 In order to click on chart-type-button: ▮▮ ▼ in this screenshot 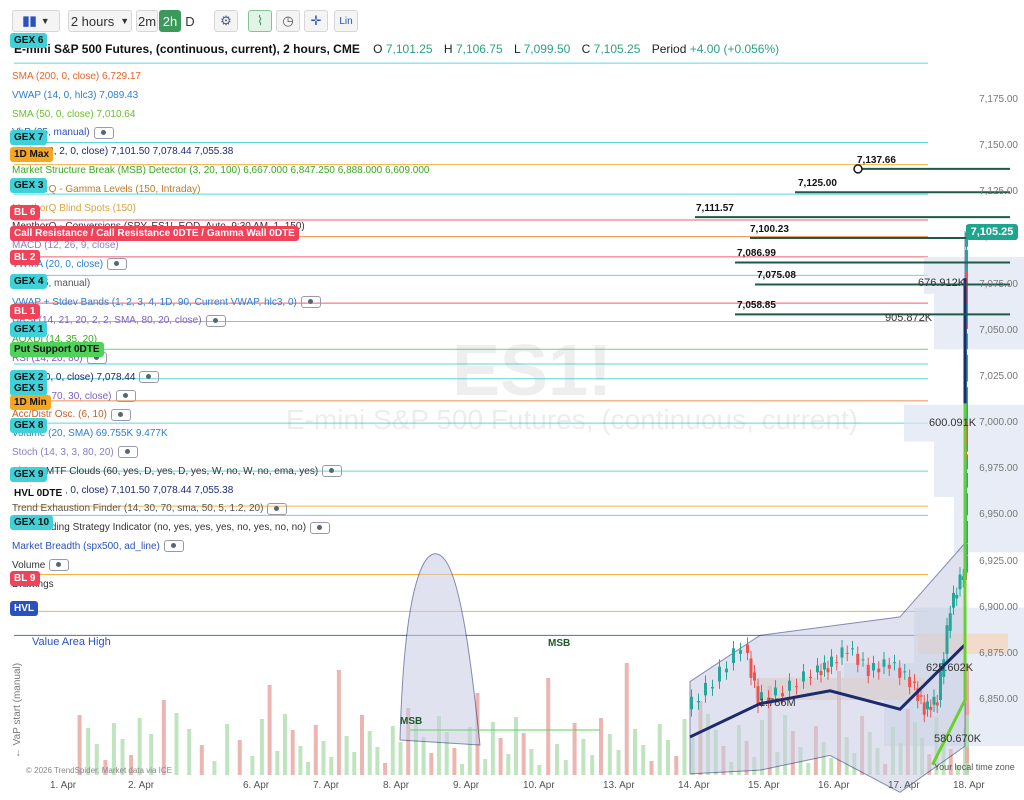, I will do `click(36, 21)`.